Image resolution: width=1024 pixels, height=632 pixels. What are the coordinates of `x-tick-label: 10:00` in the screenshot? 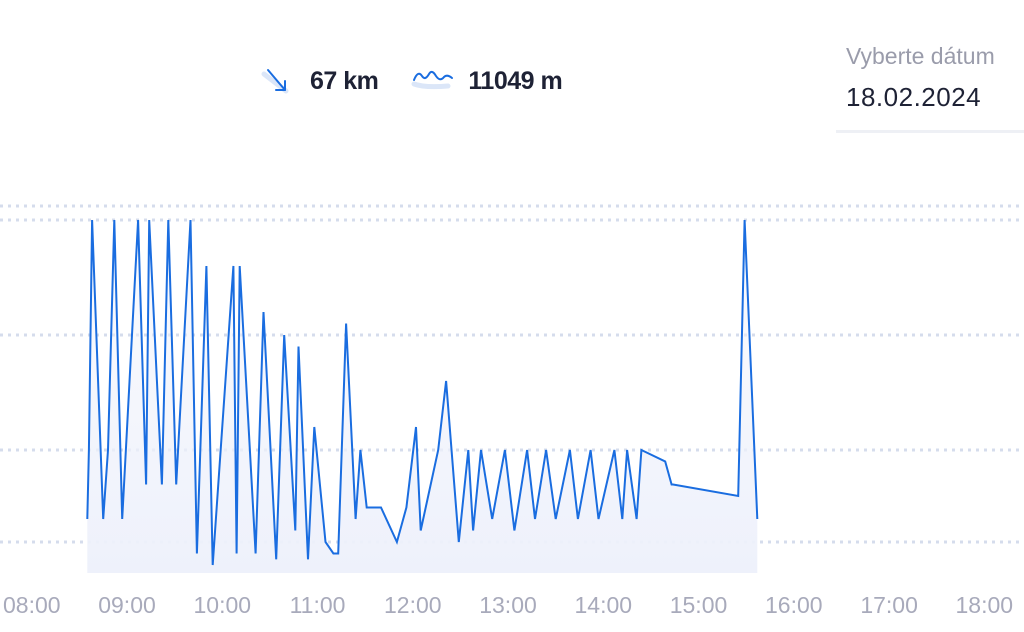 It's located at (223, 605).